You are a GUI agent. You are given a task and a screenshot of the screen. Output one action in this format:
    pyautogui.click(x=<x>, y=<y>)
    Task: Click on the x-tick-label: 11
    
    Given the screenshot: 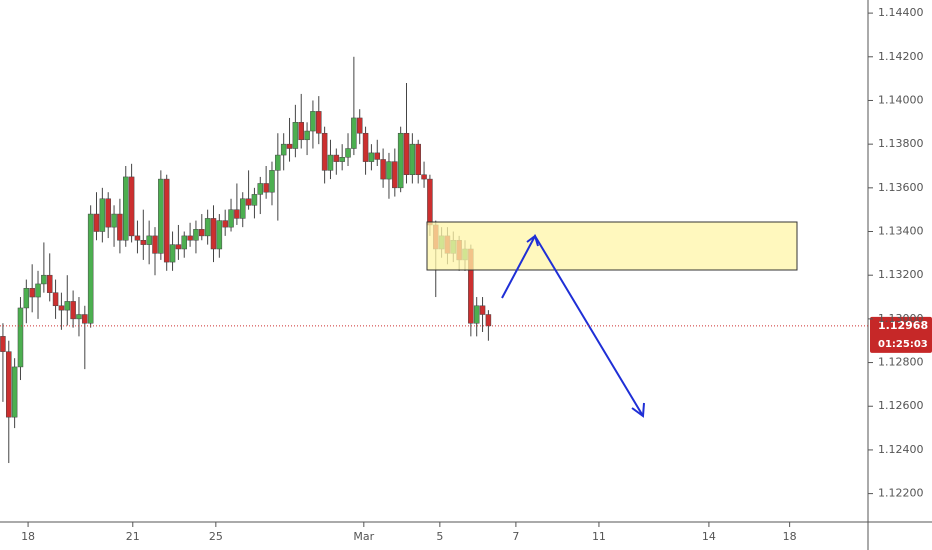 What is the action you would take?
    pyautogui.click(x=599, y=536)
    